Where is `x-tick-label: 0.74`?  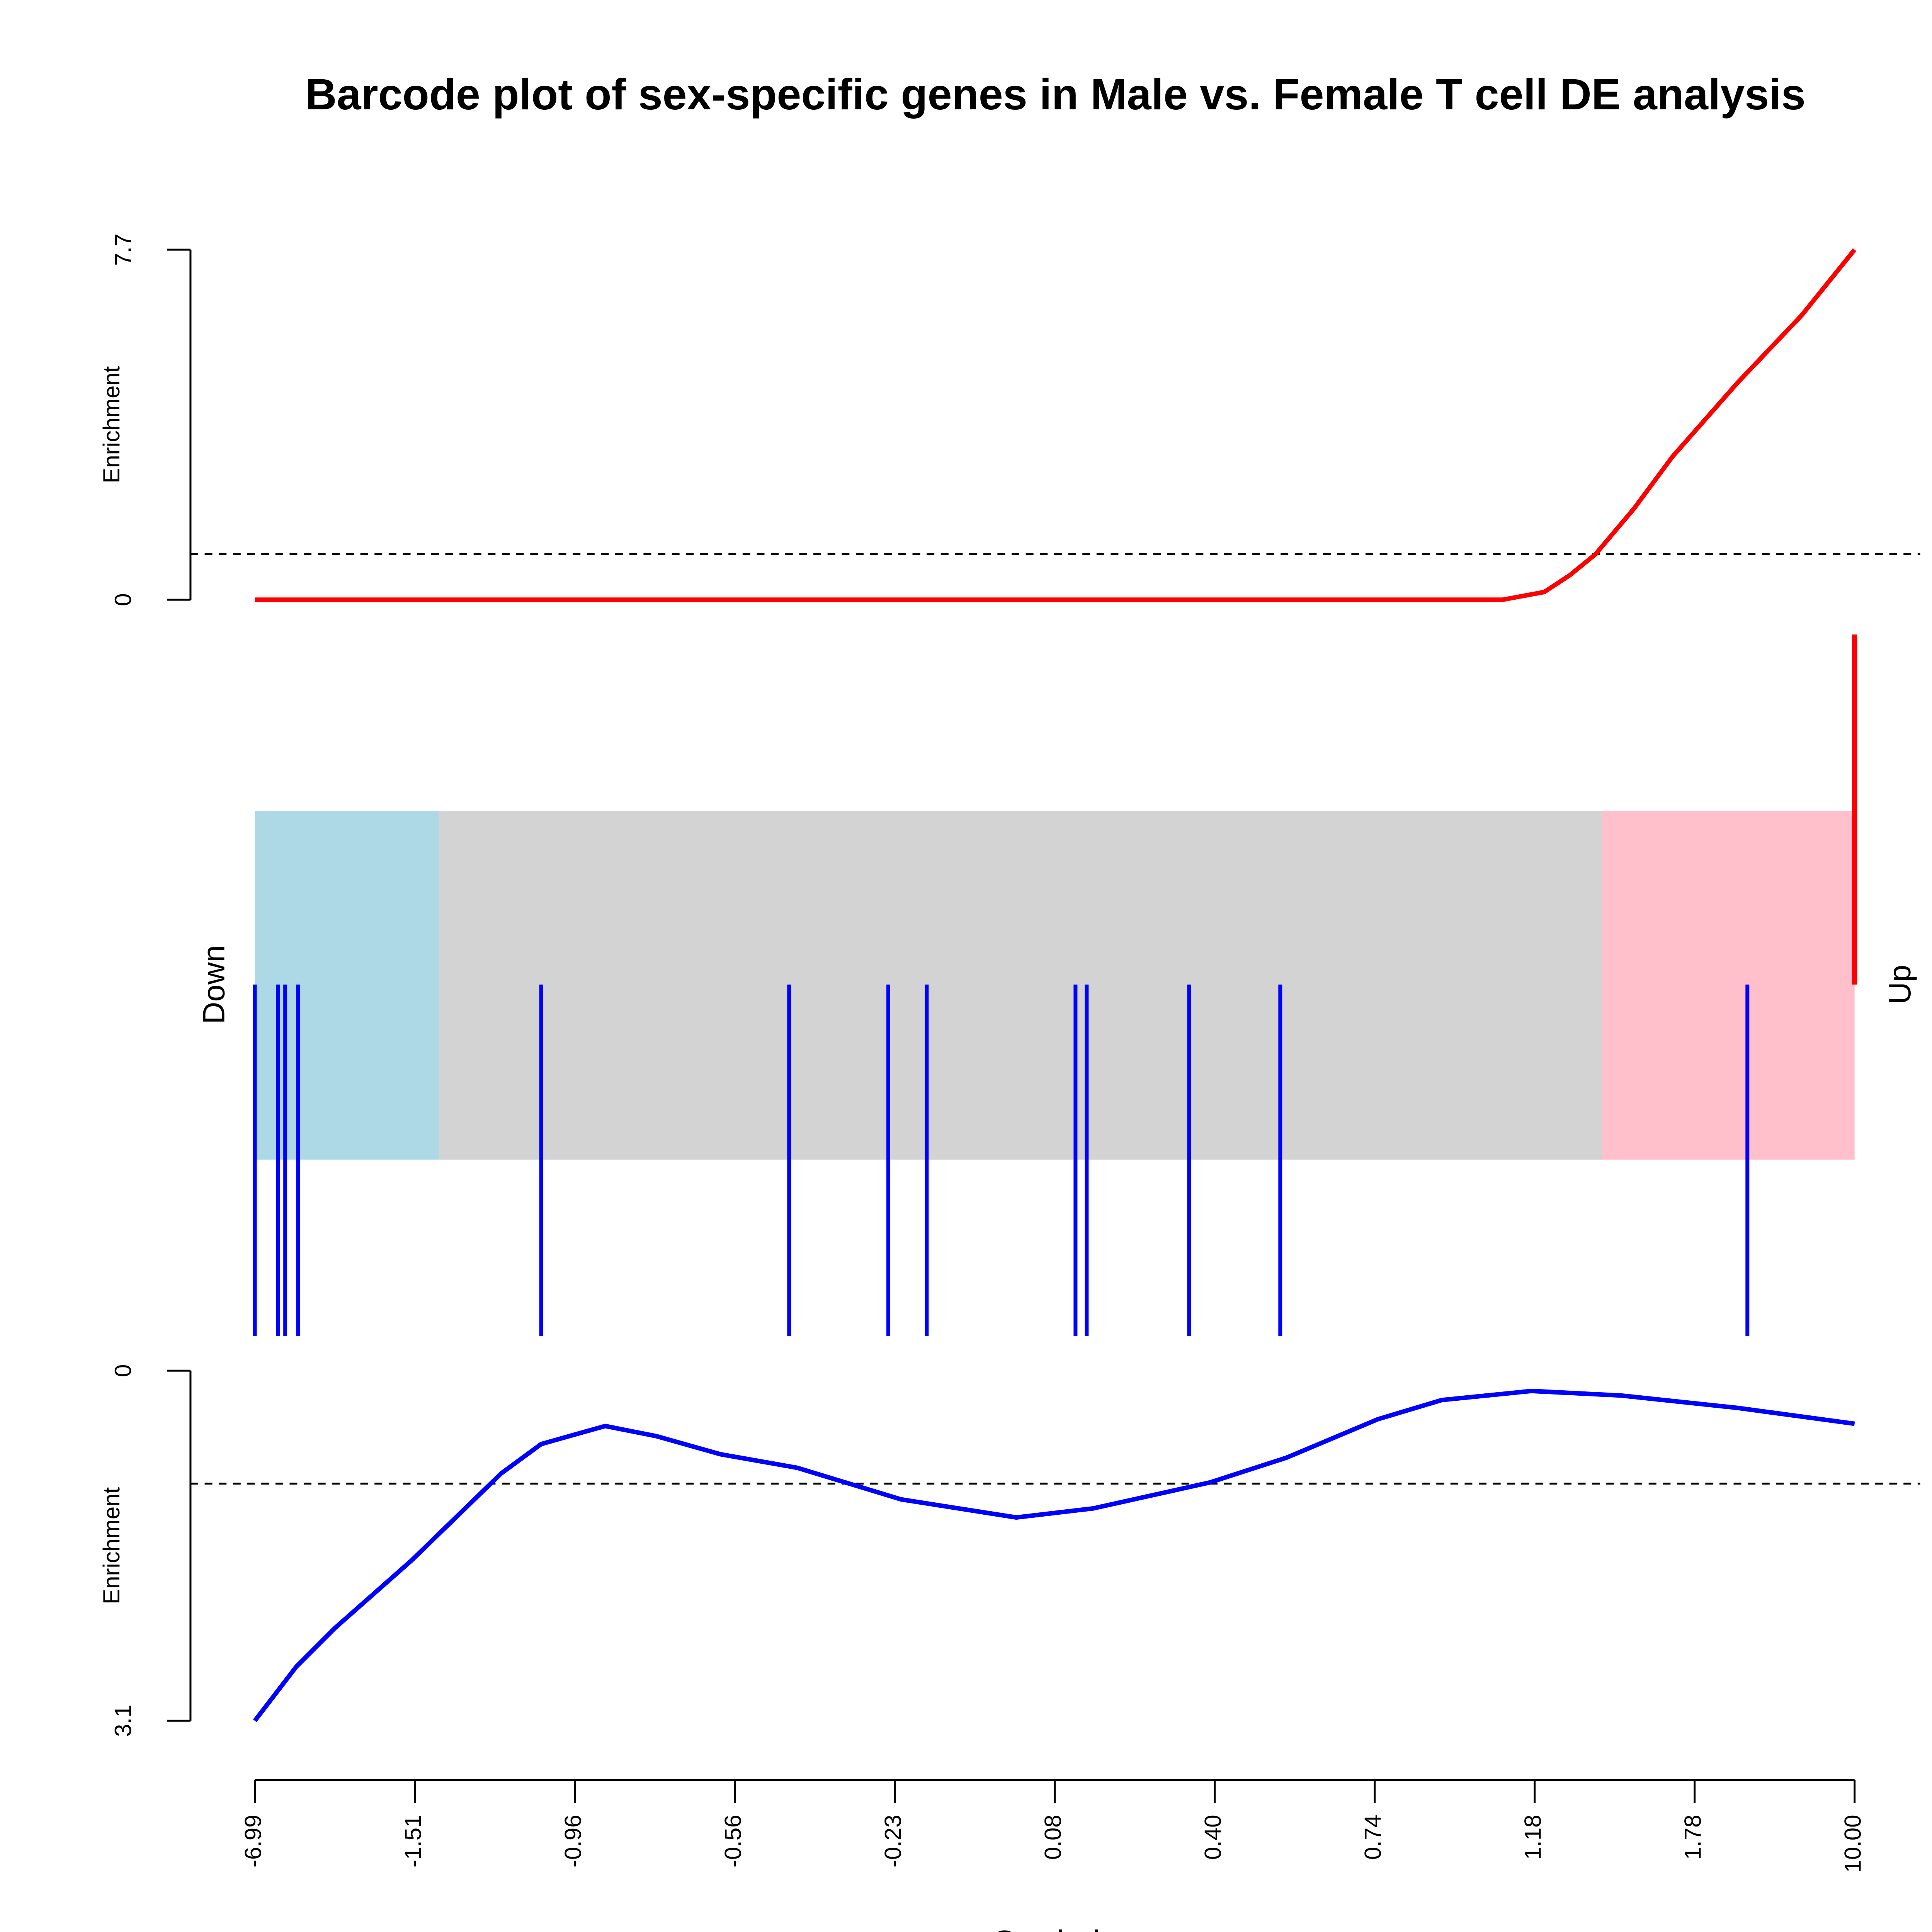
x-tick-label: 0.74 is located at coordinates (1373, 1838).